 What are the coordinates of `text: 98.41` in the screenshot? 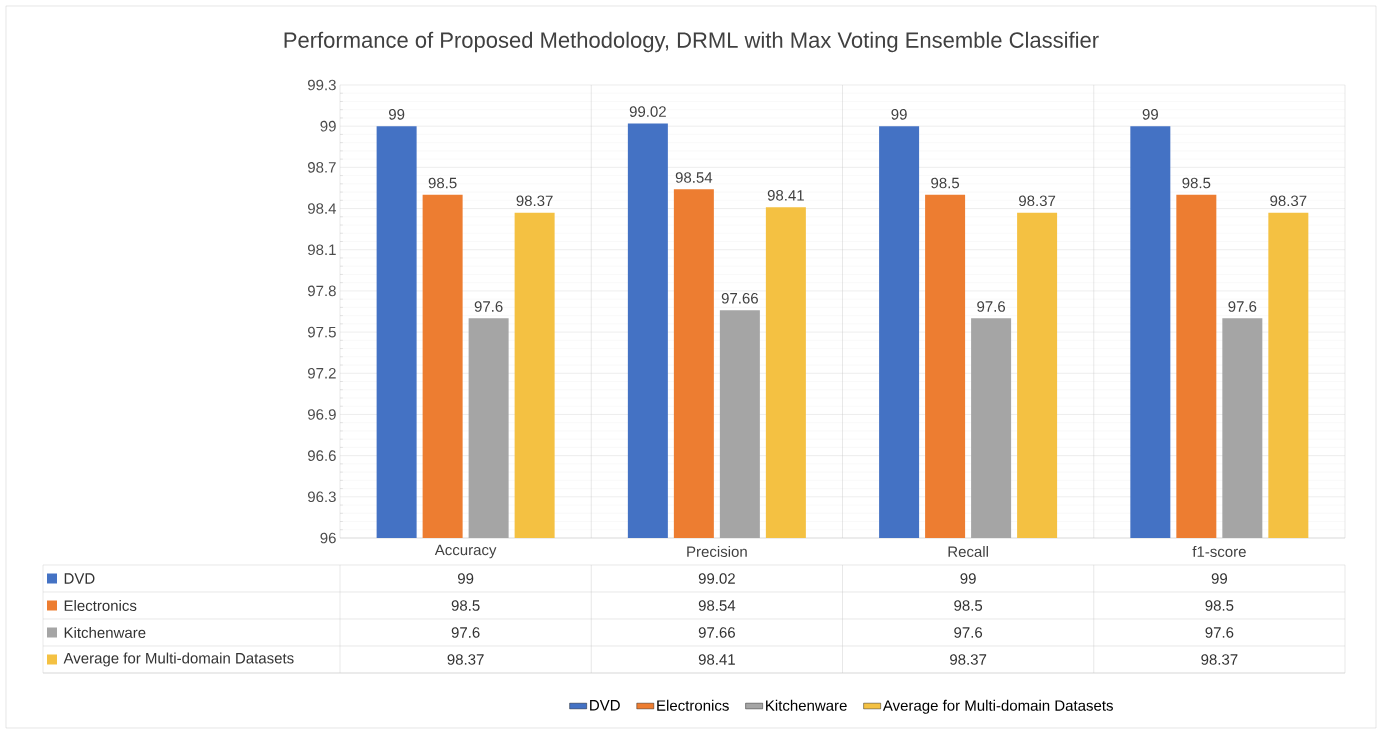 It's located at (785, 195).